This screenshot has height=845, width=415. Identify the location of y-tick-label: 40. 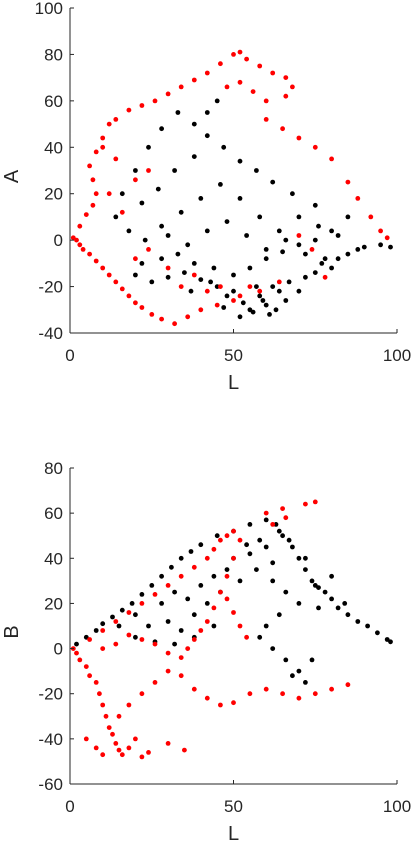
(53, 147).